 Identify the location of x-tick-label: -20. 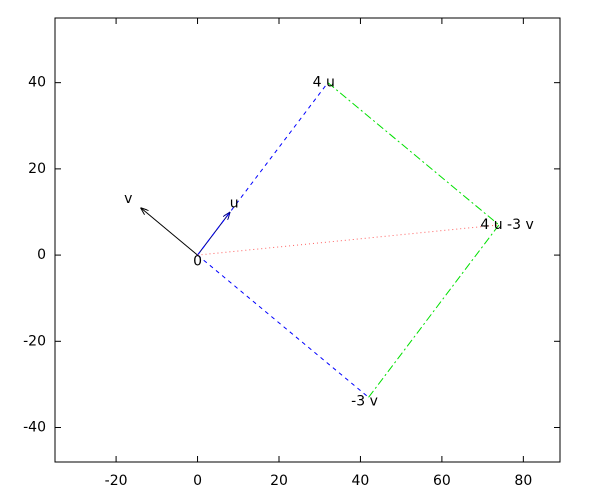
(116, 481).